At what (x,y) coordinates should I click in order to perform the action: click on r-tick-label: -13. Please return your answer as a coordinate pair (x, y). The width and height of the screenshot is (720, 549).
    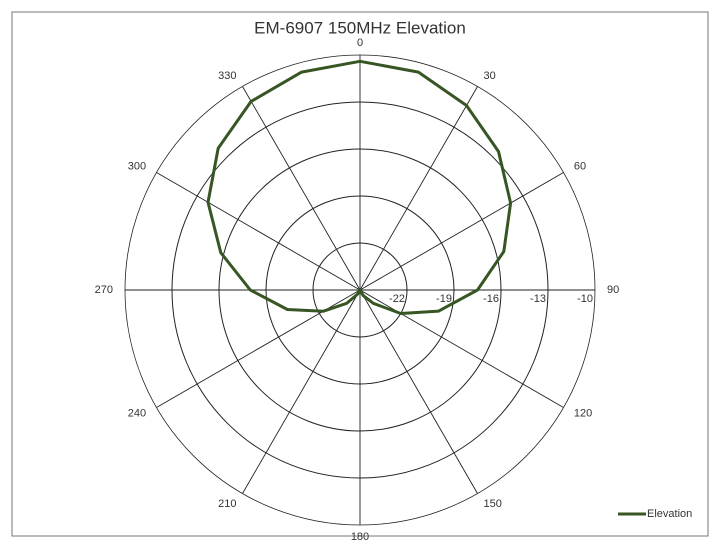
    Looking at the image, I should click on (538, 299).